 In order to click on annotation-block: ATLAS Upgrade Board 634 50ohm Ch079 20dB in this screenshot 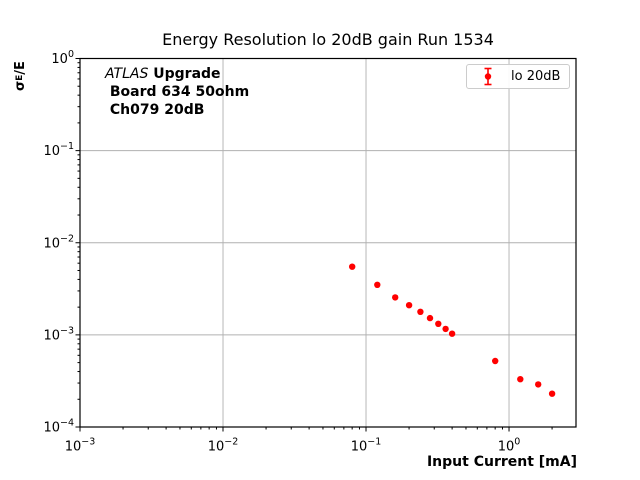, I will do `click(177, 92)`.